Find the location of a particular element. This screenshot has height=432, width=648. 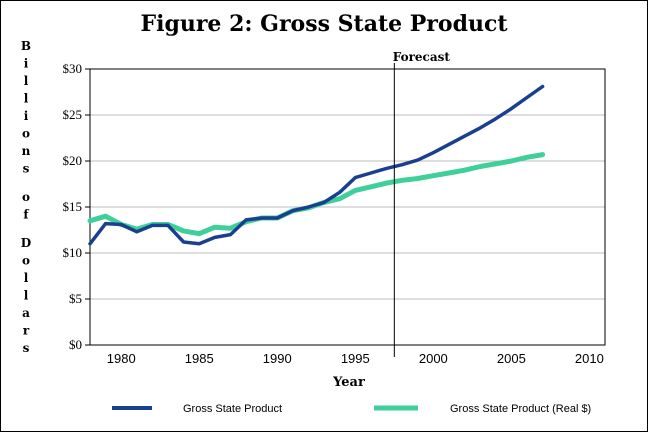

series-line is located at coordinates (316, 194).